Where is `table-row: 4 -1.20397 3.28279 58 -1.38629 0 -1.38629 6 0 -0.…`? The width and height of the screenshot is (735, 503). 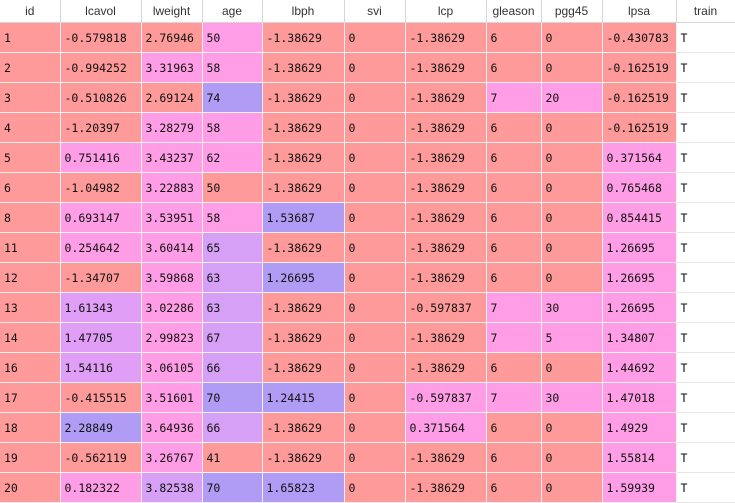 table-row: 4 -1.20397 3.28279 58 -1.38629 0 -1.38629 6 0 -0.… is located at coordinates (367, 127).